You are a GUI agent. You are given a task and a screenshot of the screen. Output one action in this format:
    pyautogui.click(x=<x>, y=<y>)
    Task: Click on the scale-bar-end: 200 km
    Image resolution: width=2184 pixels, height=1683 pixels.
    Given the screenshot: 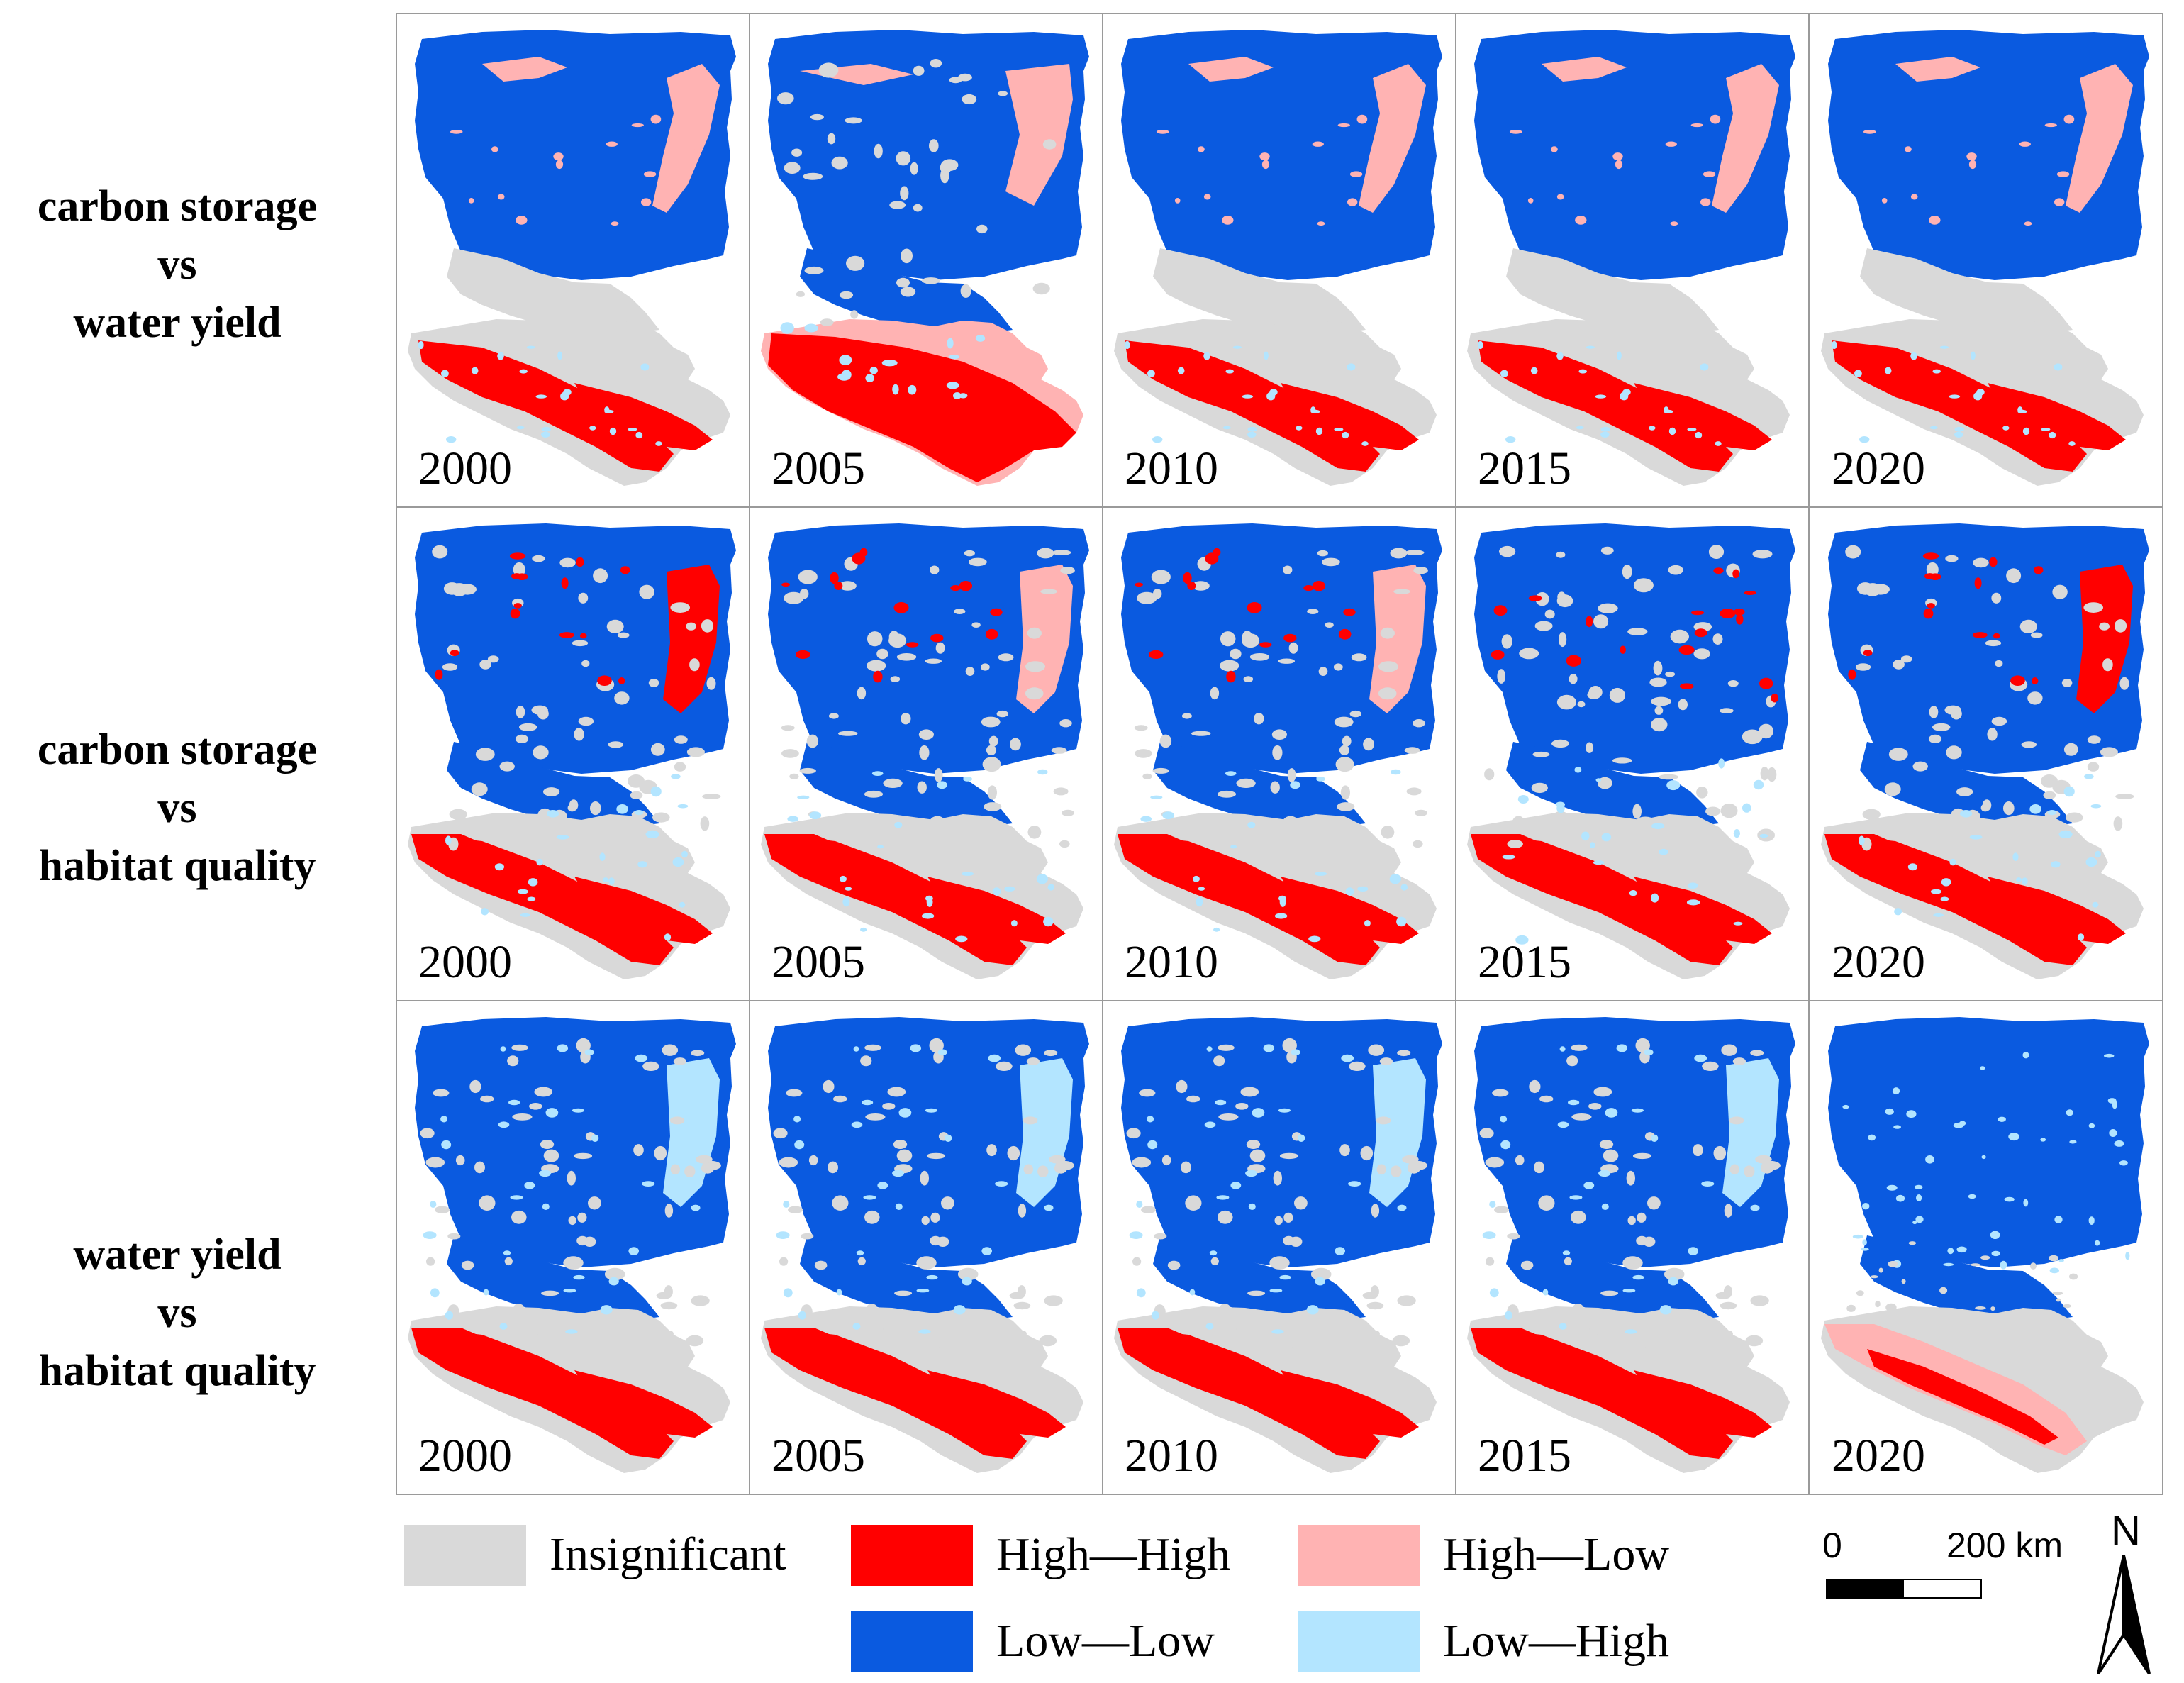 What is the action you would take?
    pyautogui.click(x=2005, y=1545)
    